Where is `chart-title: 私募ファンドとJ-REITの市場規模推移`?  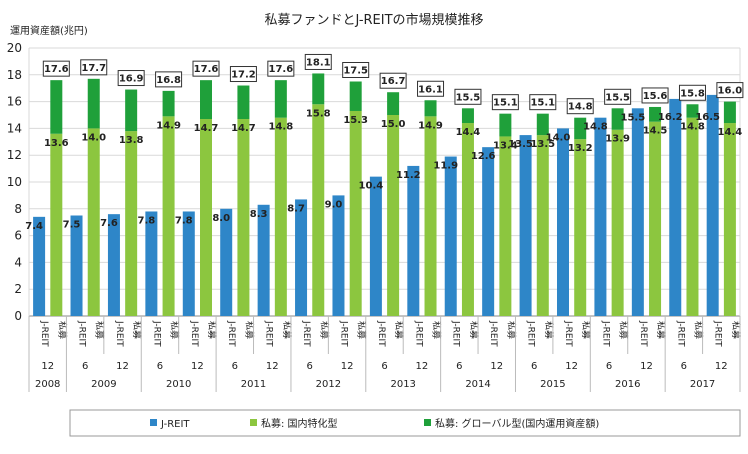
chart-title: 私募ファンドとJ-REITの市場規模推移 is located at coordinates (373, 20).